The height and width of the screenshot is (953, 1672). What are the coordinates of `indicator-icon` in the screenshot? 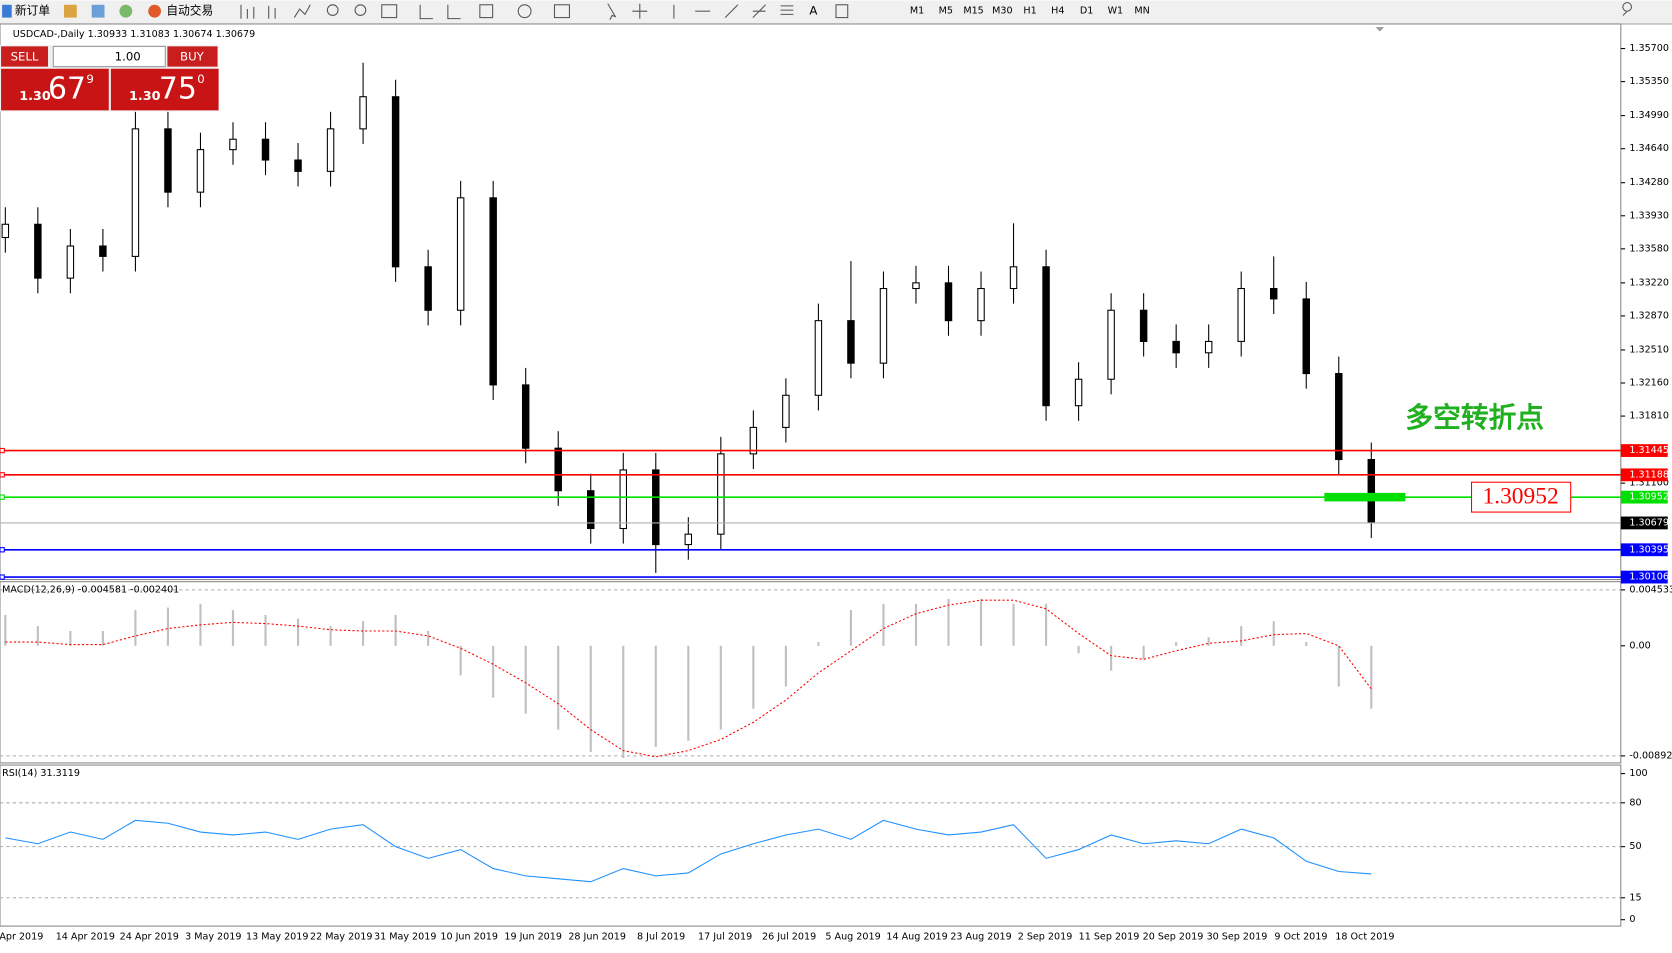 It's located at (486, 11).